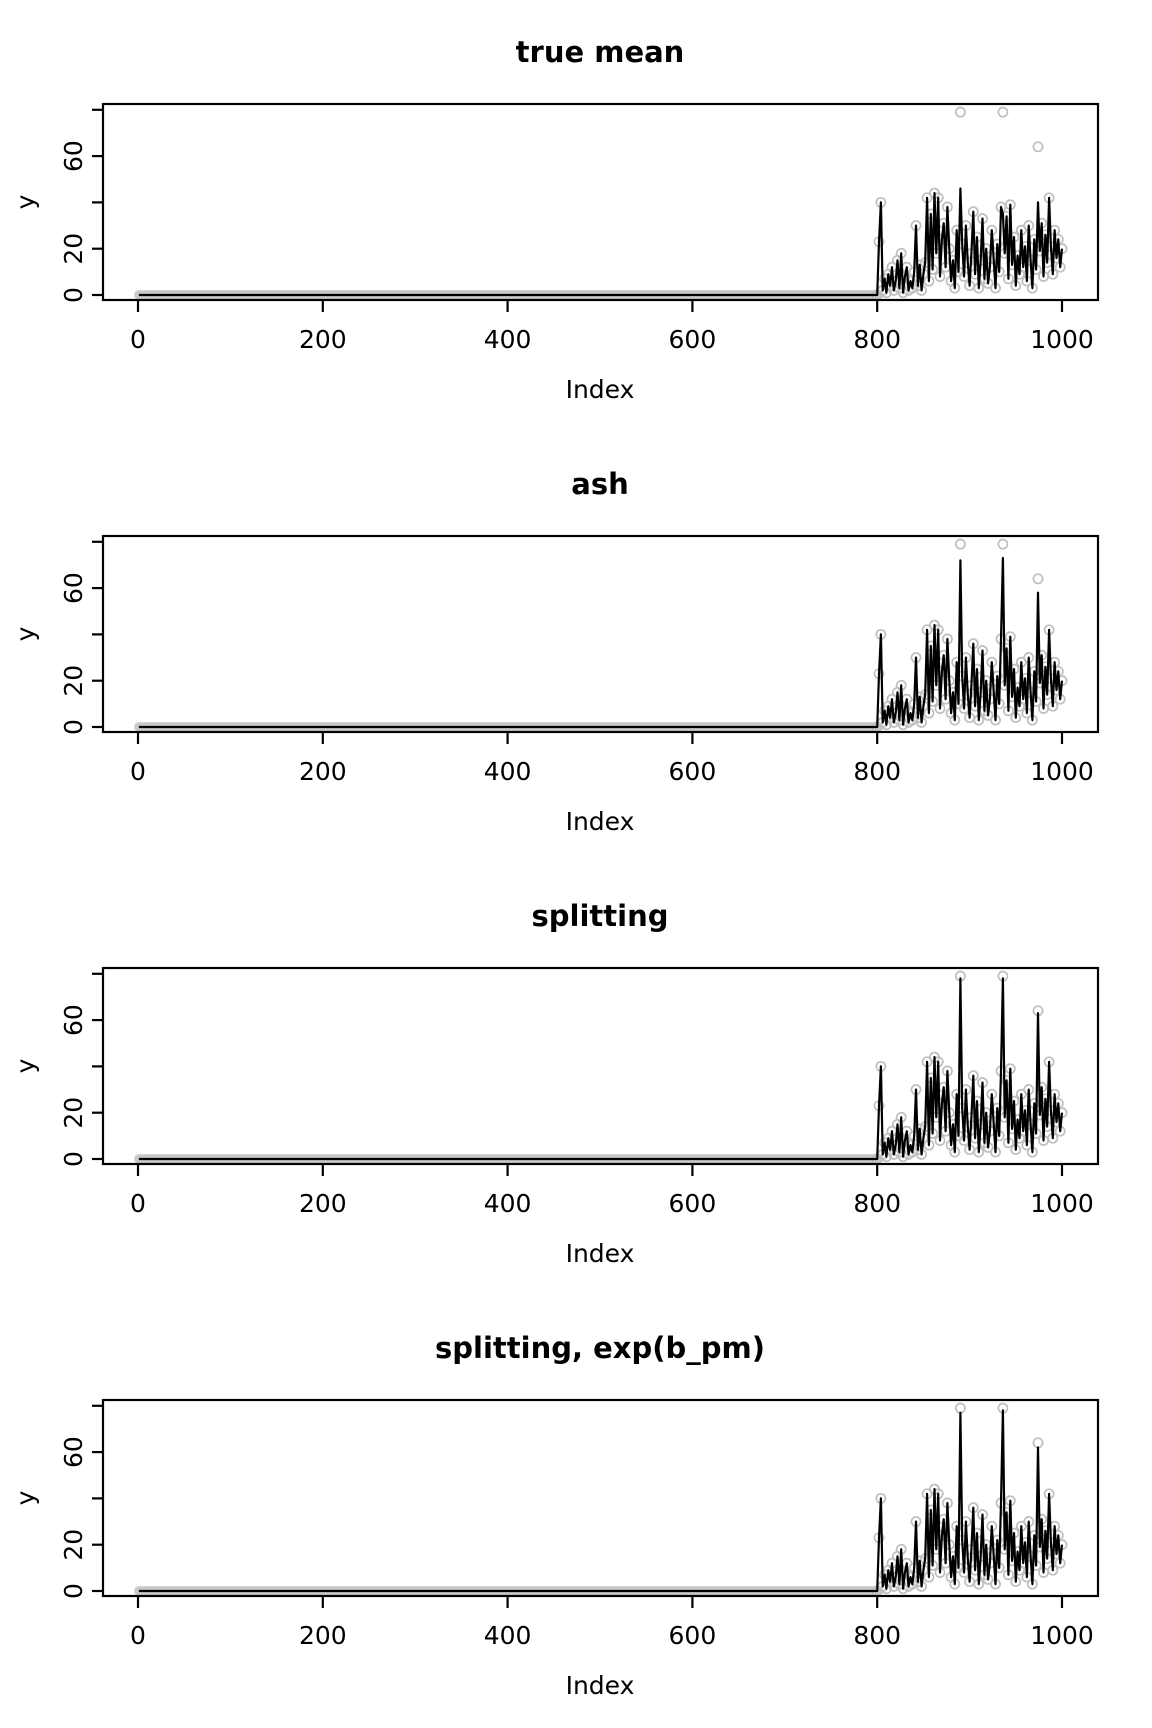 The width and height of the screenshot is (1152, 1728). Describe the element at coordinates (600, 916) in the screenshot. I see `panel-title: splitting` at that location.